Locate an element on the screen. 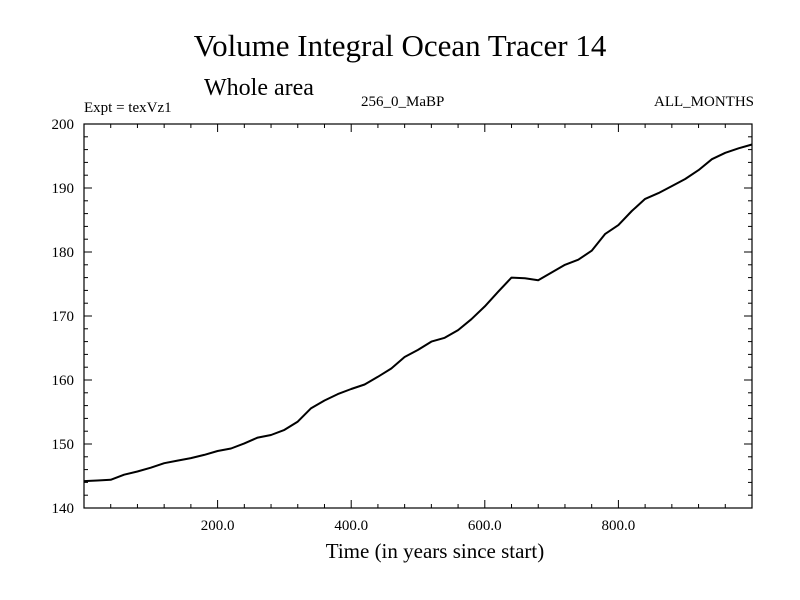  experiment-annotation: Expt = texVz1 is located at coordinates (128, 108).